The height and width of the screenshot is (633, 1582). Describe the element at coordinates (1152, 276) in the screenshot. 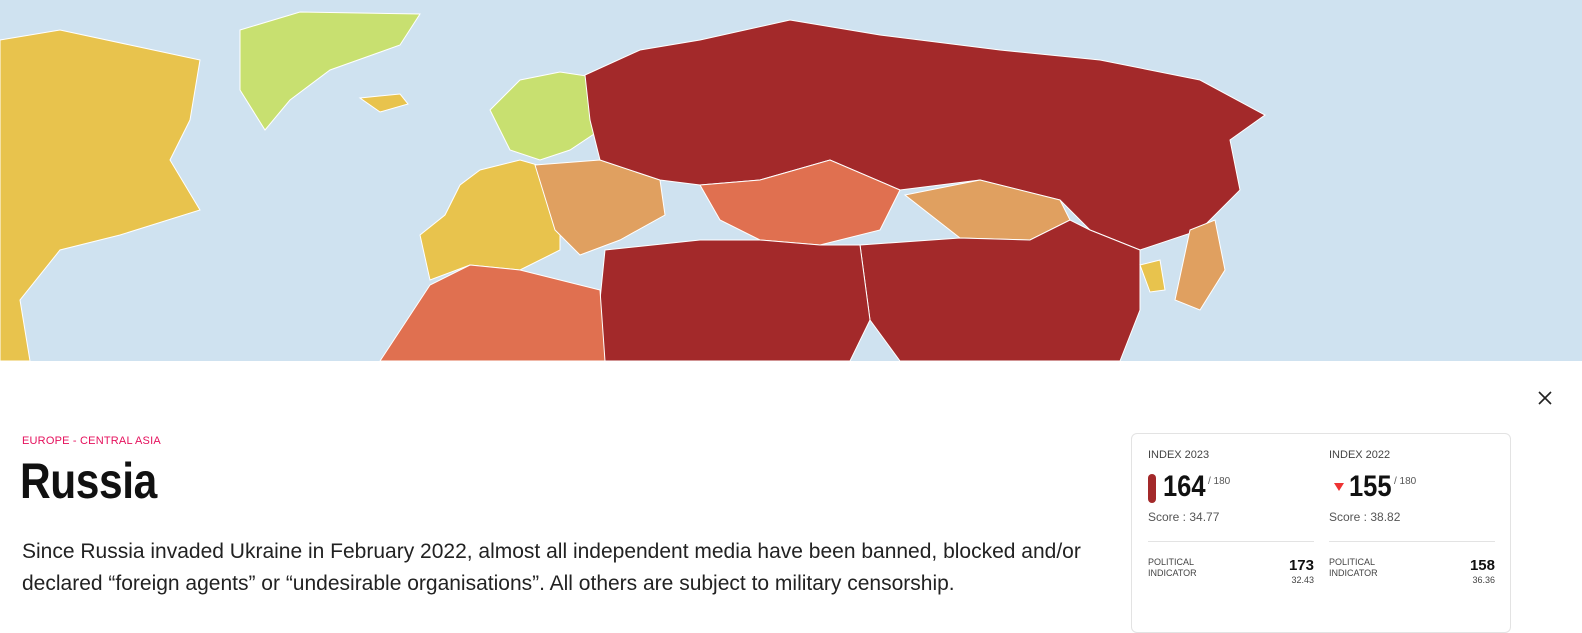

I see `south-korea` at that location.